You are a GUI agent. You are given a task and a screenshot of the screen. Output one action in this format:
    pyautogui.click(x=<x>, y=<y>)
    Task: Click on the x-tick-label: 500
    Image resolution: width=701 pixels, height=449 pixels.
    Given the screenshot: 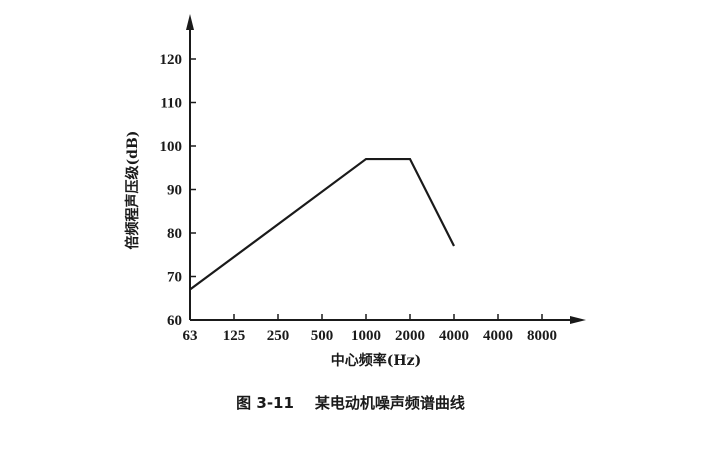 What is the action you would take?
    pyautogui.click(x=322, y=336)
    